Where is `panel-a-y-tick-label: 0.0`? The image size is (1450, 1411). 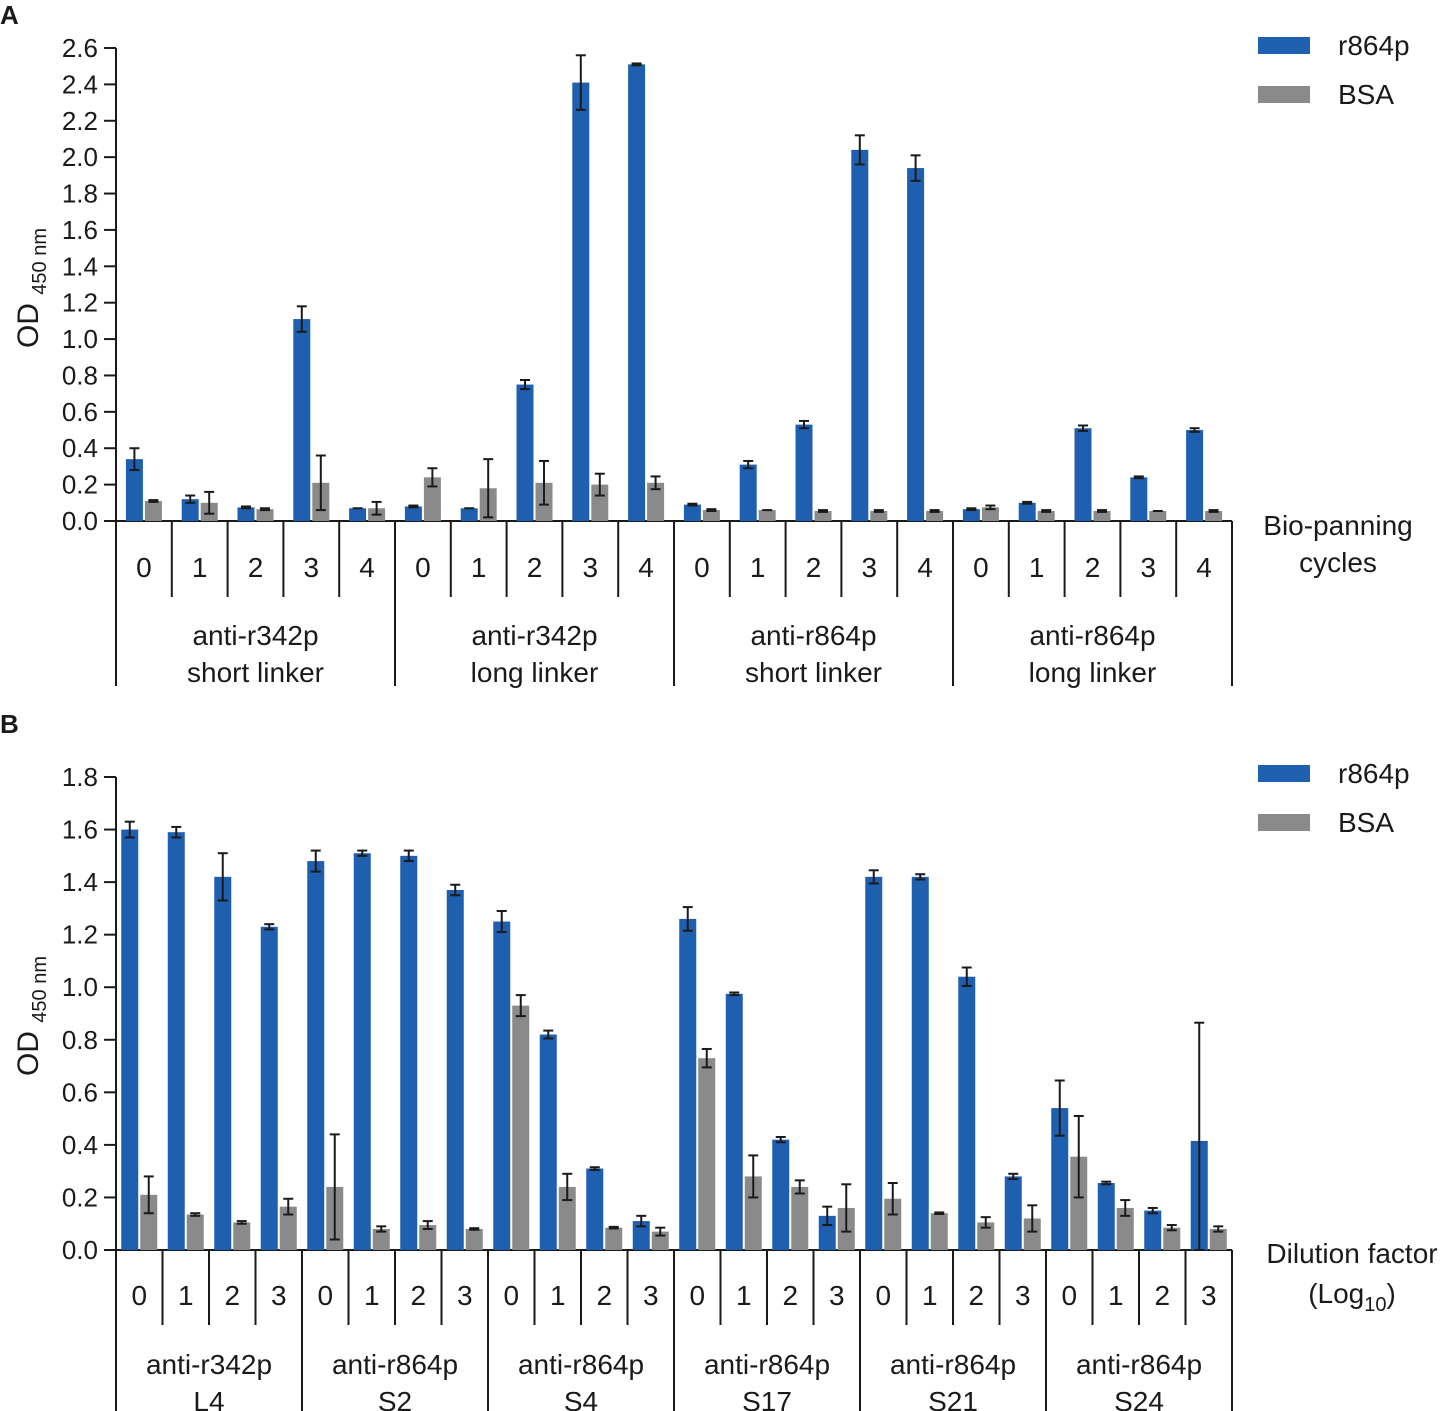 panel-a-y-tick-label: 0.0 is located at coordinates (80, 521).